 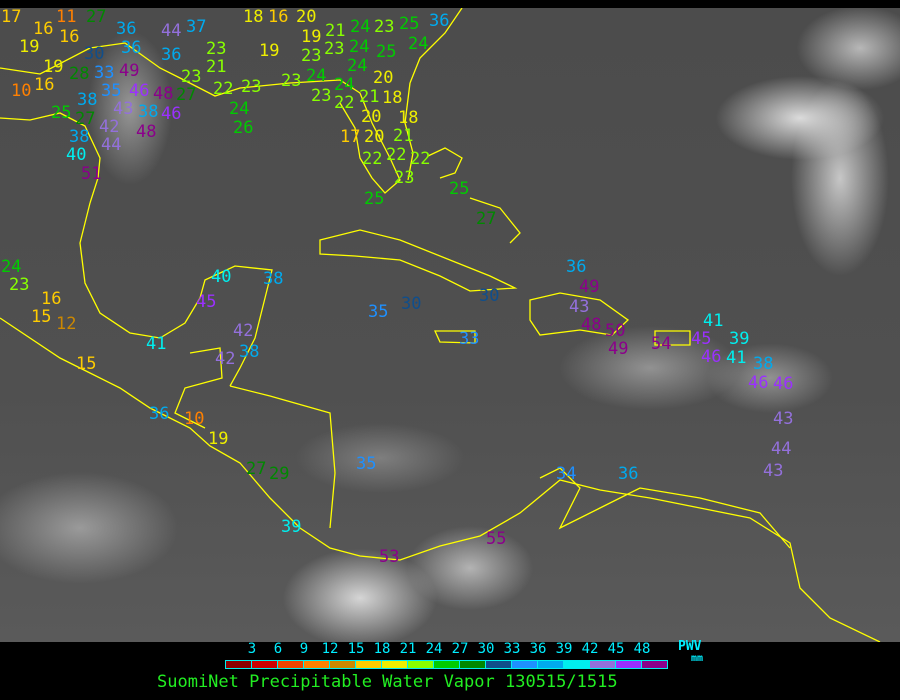 I want to click on legend-tick: 45, so click(x=616, y=649).